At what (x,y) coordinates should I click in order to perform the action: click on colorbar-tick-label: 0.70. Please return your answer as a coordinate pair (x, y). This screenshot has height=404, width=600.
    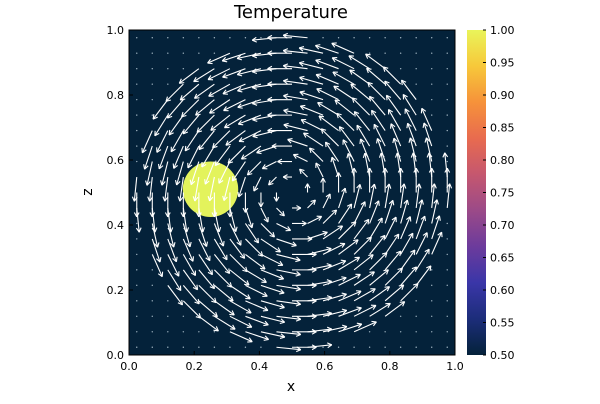
    Looking at the image, I should click on (502, 225).